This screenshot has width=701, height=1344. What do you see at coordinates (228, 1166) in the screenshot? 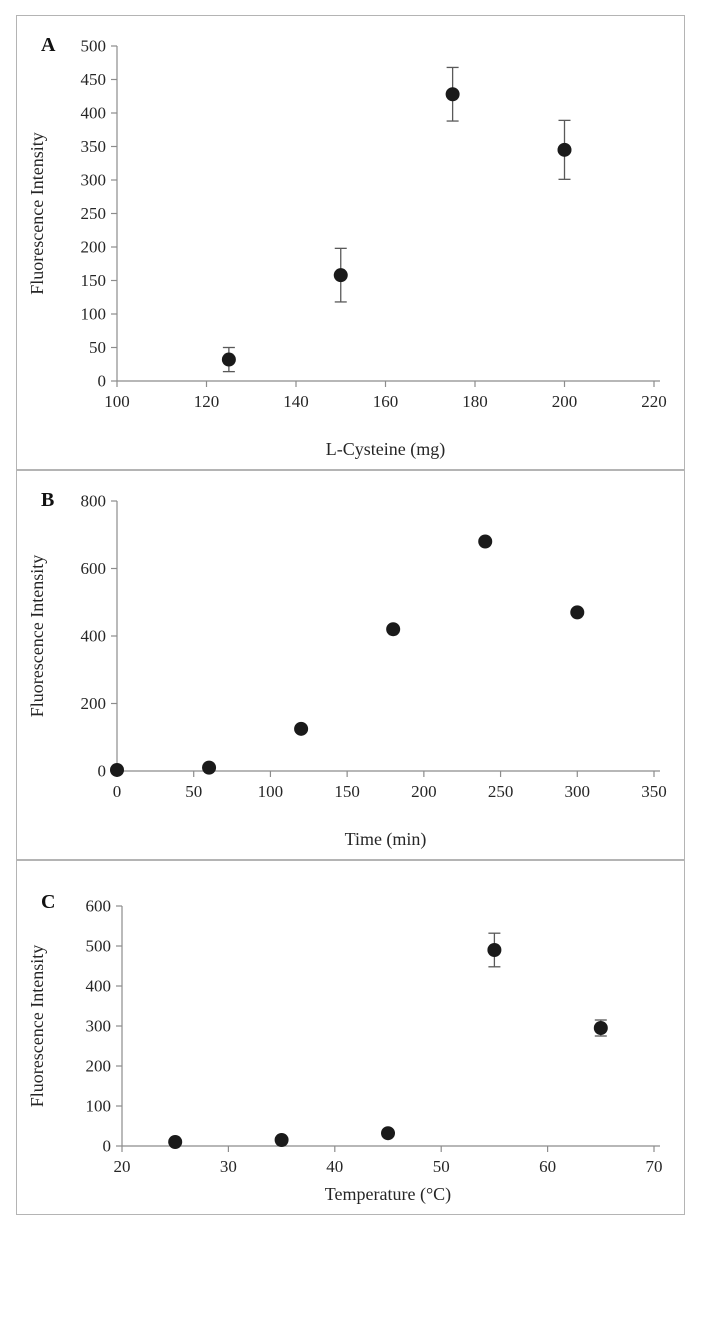
I see `x-tick-label: 30` at bounding box center [228, 1166].